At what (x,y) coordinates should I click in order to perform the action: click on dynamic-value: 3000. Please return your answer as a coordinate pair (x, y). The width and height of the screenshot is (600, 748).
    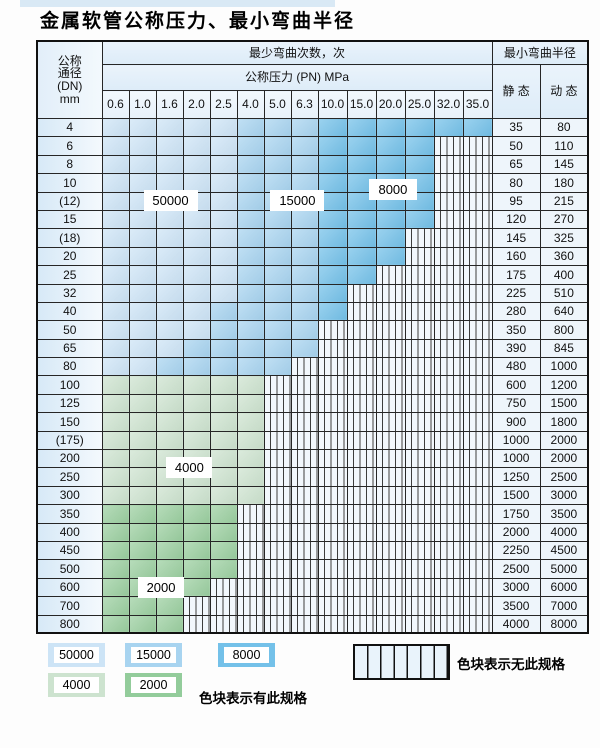
    Looking at the image, I should click on (564, 495).